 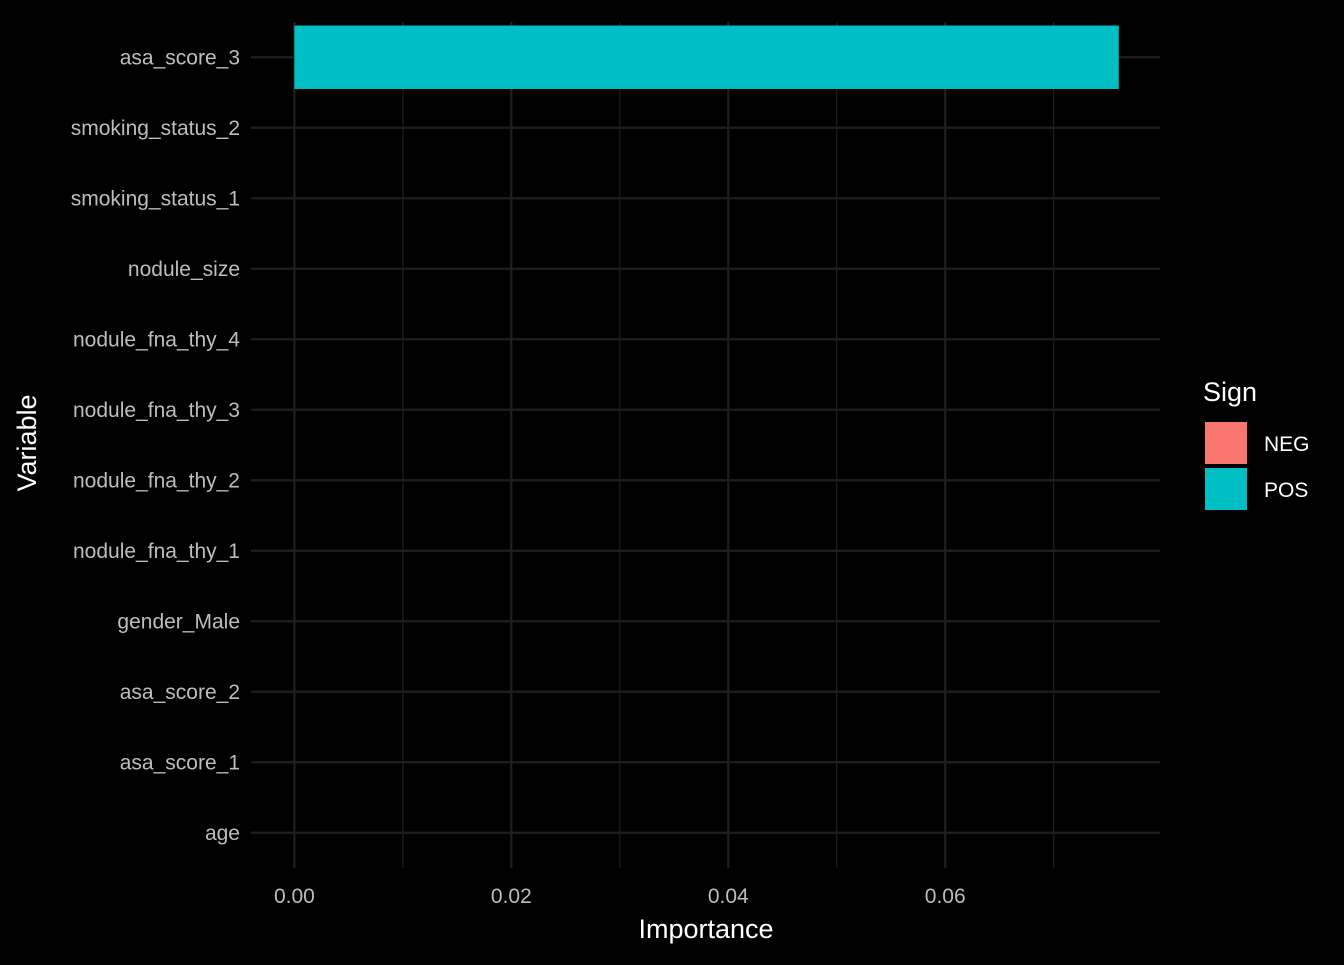 What do you see at coordinates (180, 692) in the screenshot?
I see `y-tick-label: asa_score_2` at bounding box center [180, 692].